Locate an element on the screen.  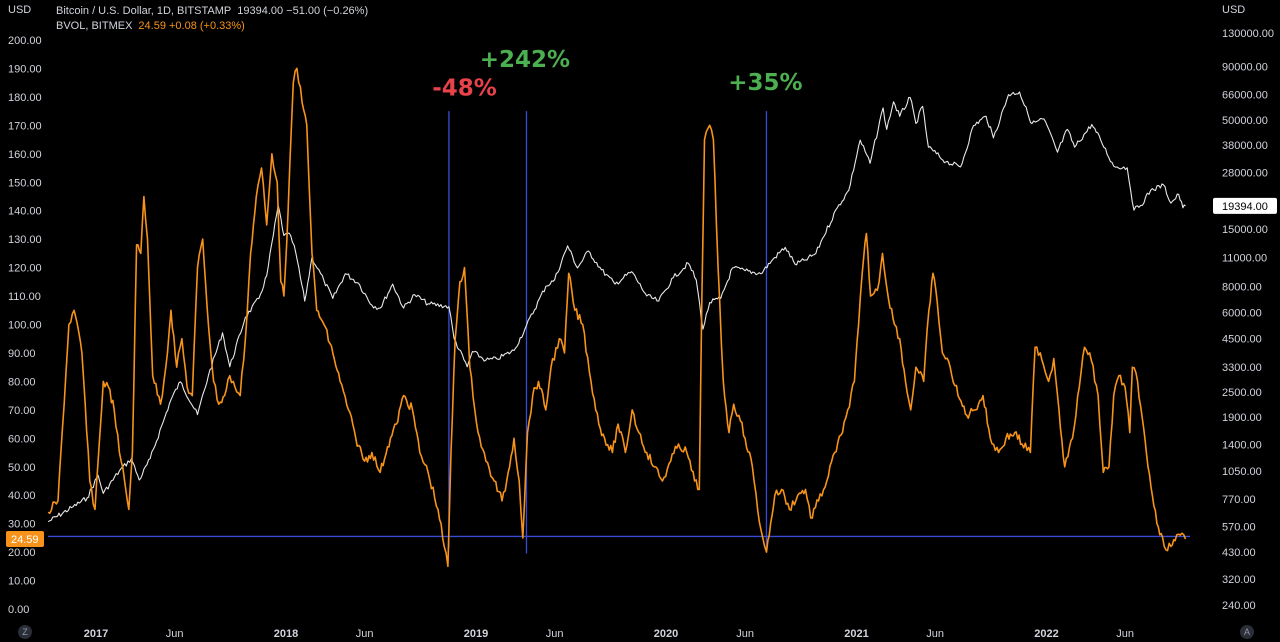
legend-bvol-label: BVOL, BITMEX is located at coordinates (94, 26).